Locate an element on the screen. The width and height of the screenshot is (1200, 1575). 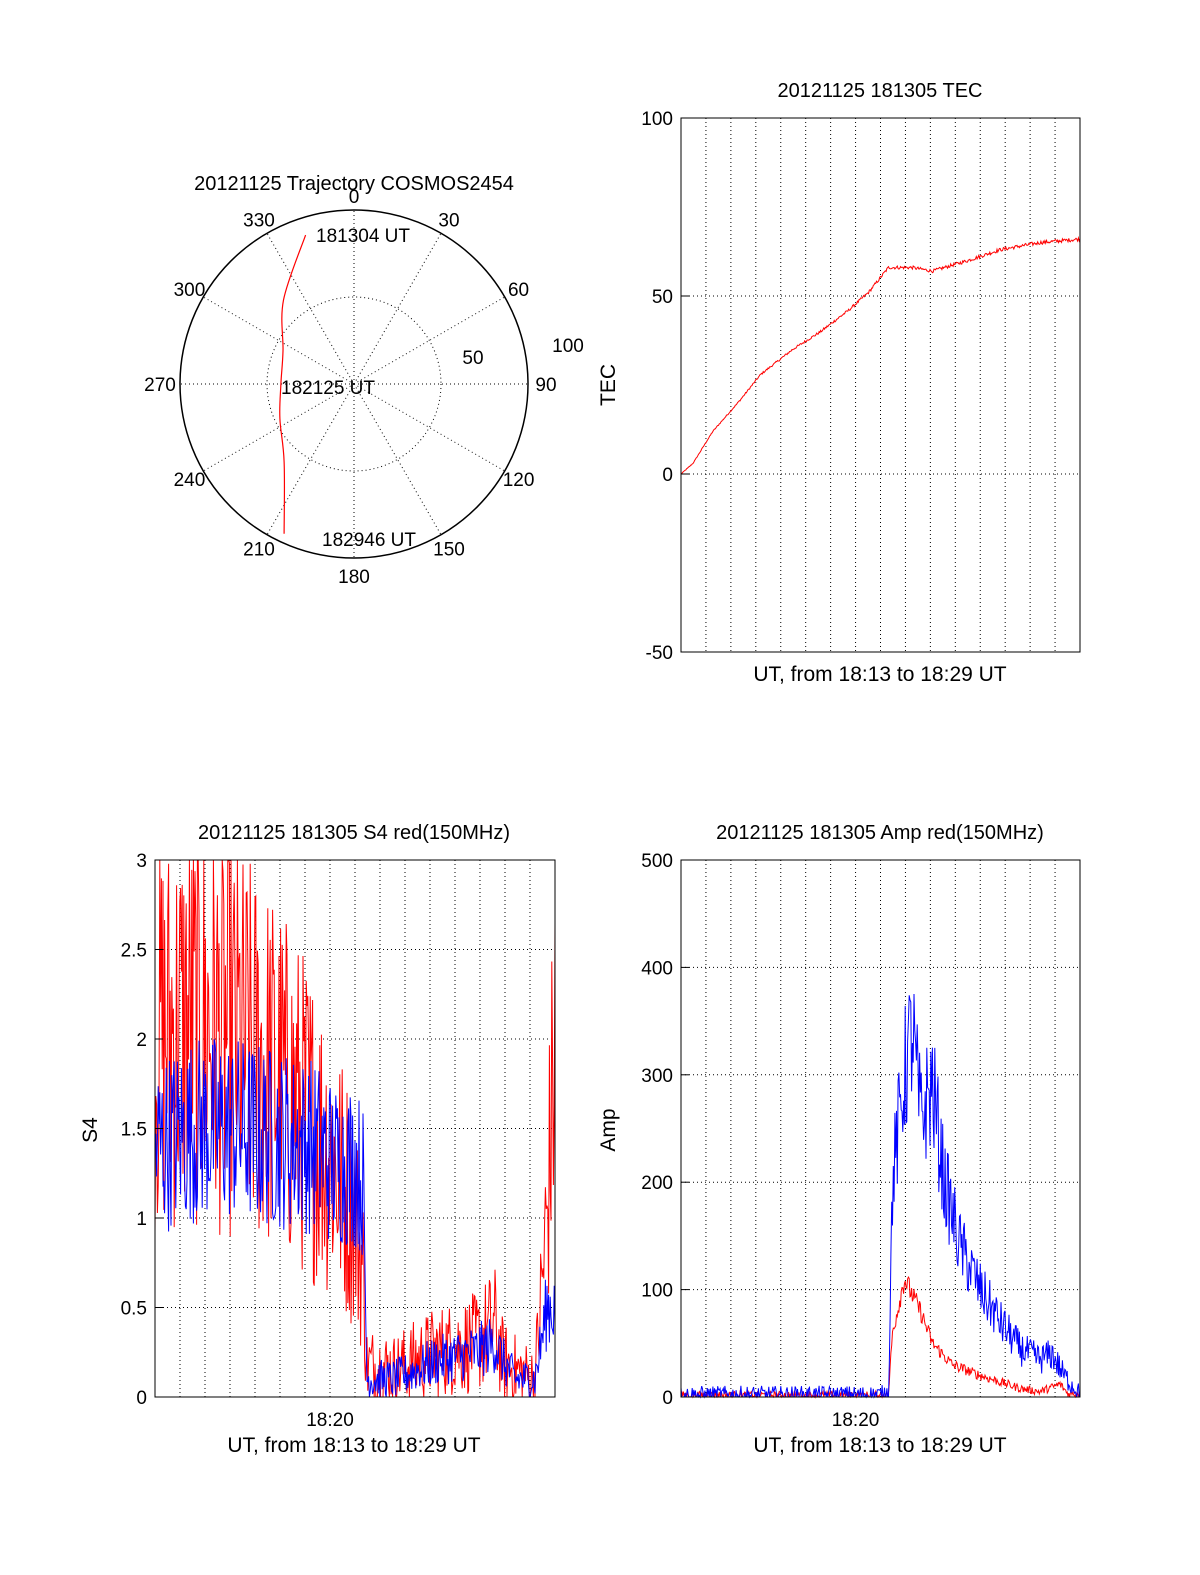
s4-series is located at coordinates (355, 1128).